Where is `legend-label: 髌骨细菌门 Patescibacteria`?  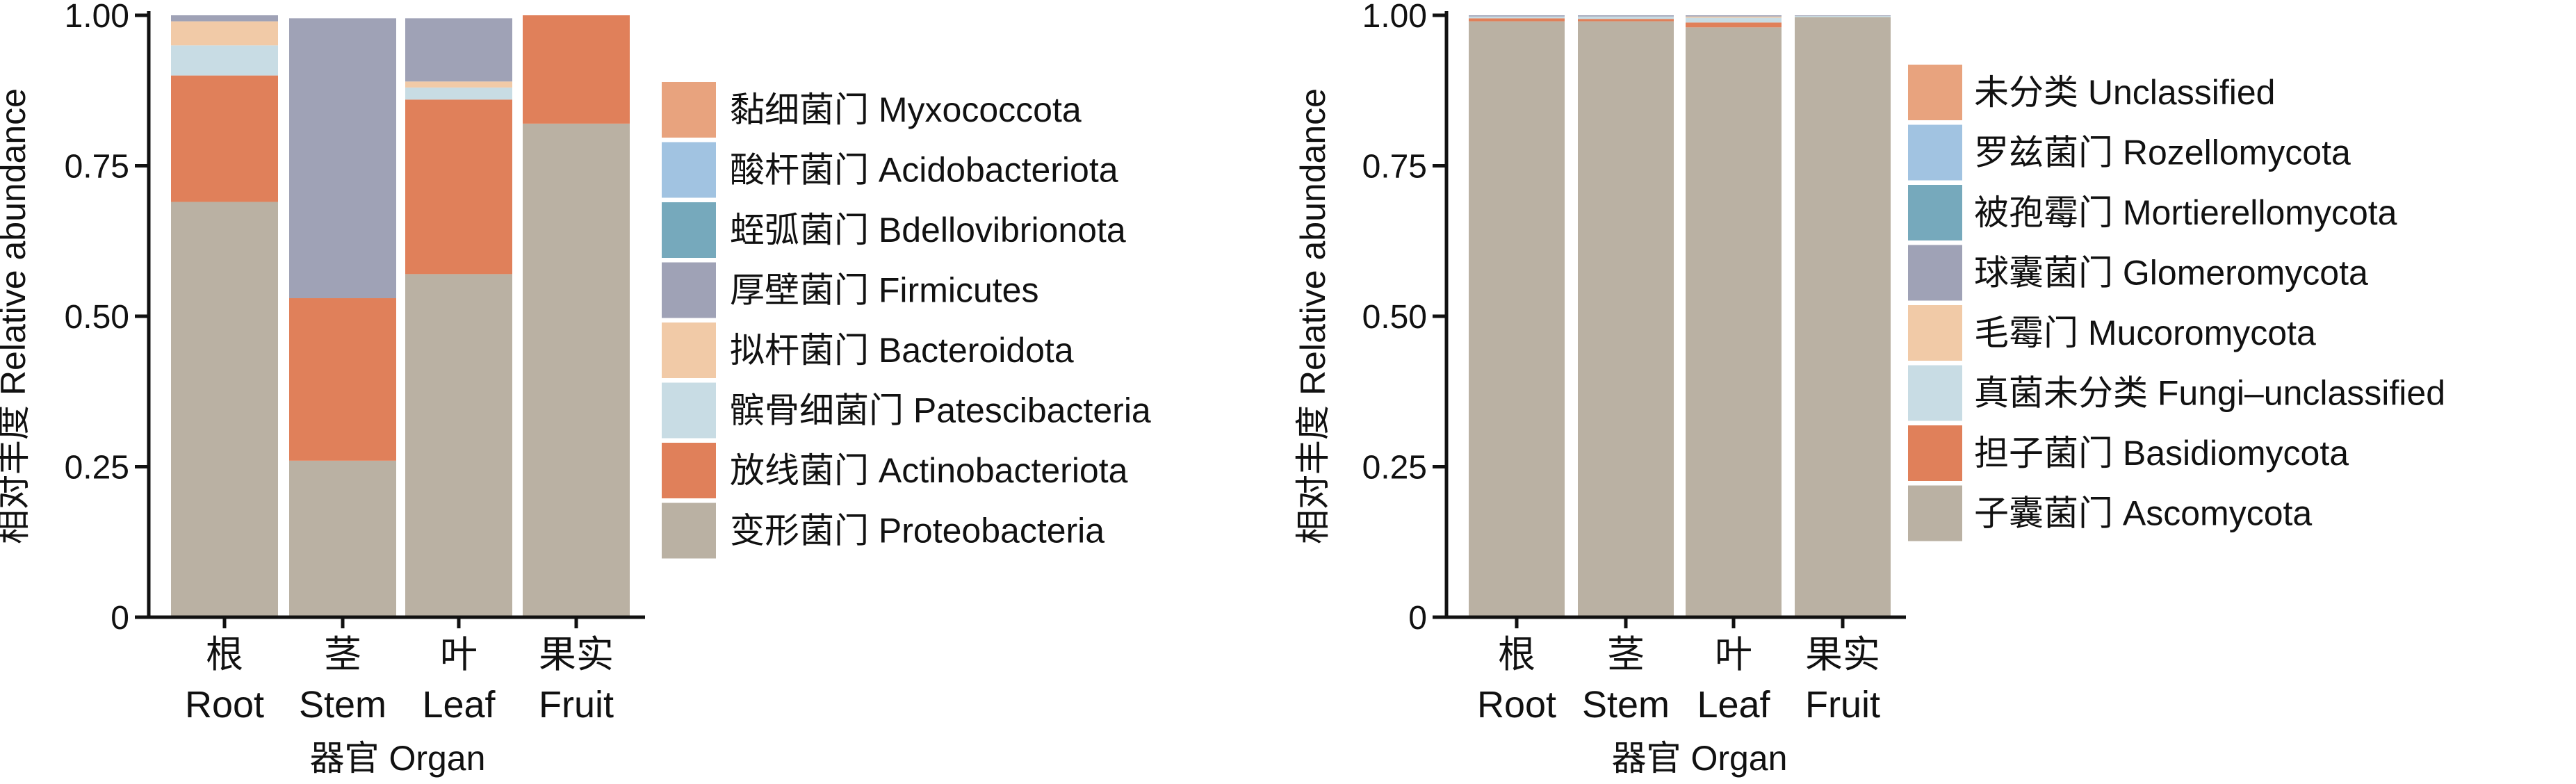
legend-label: 髌骨细菌门 Patescibacteria is located at coordinates (940, 410).